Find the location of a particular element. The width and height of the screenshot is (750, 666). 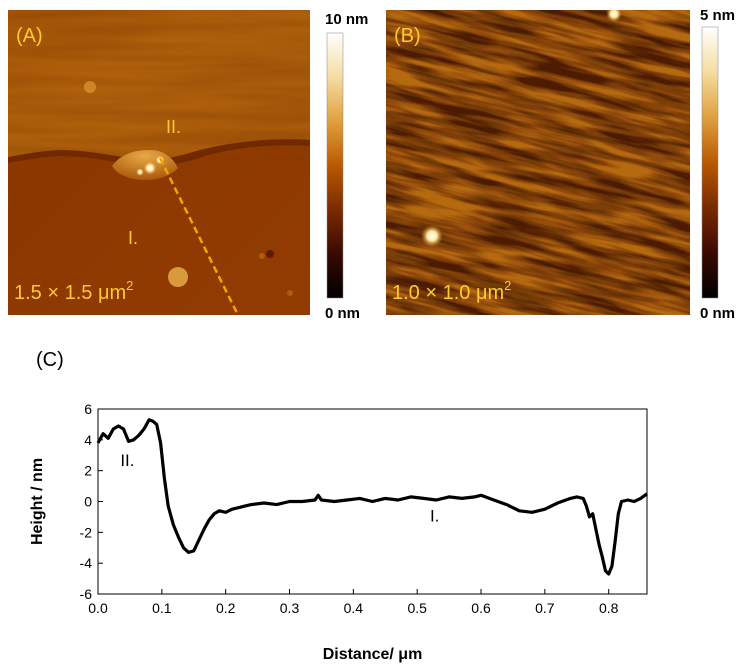

y-tick-label: 2 is located at coordinates (88, 471).